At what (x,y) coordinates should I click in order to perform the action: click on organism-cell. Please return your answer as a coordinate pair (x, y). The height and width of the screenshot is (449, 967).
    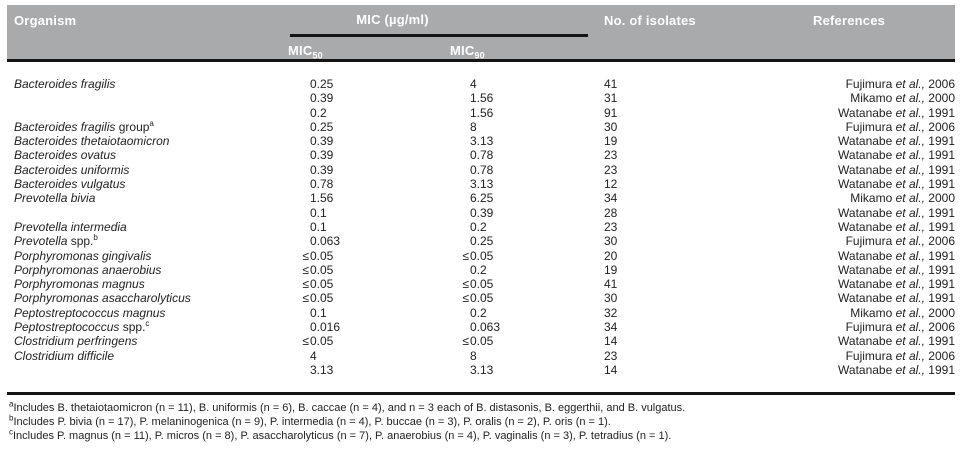
    Looking at the image, I should click on (149, 98).